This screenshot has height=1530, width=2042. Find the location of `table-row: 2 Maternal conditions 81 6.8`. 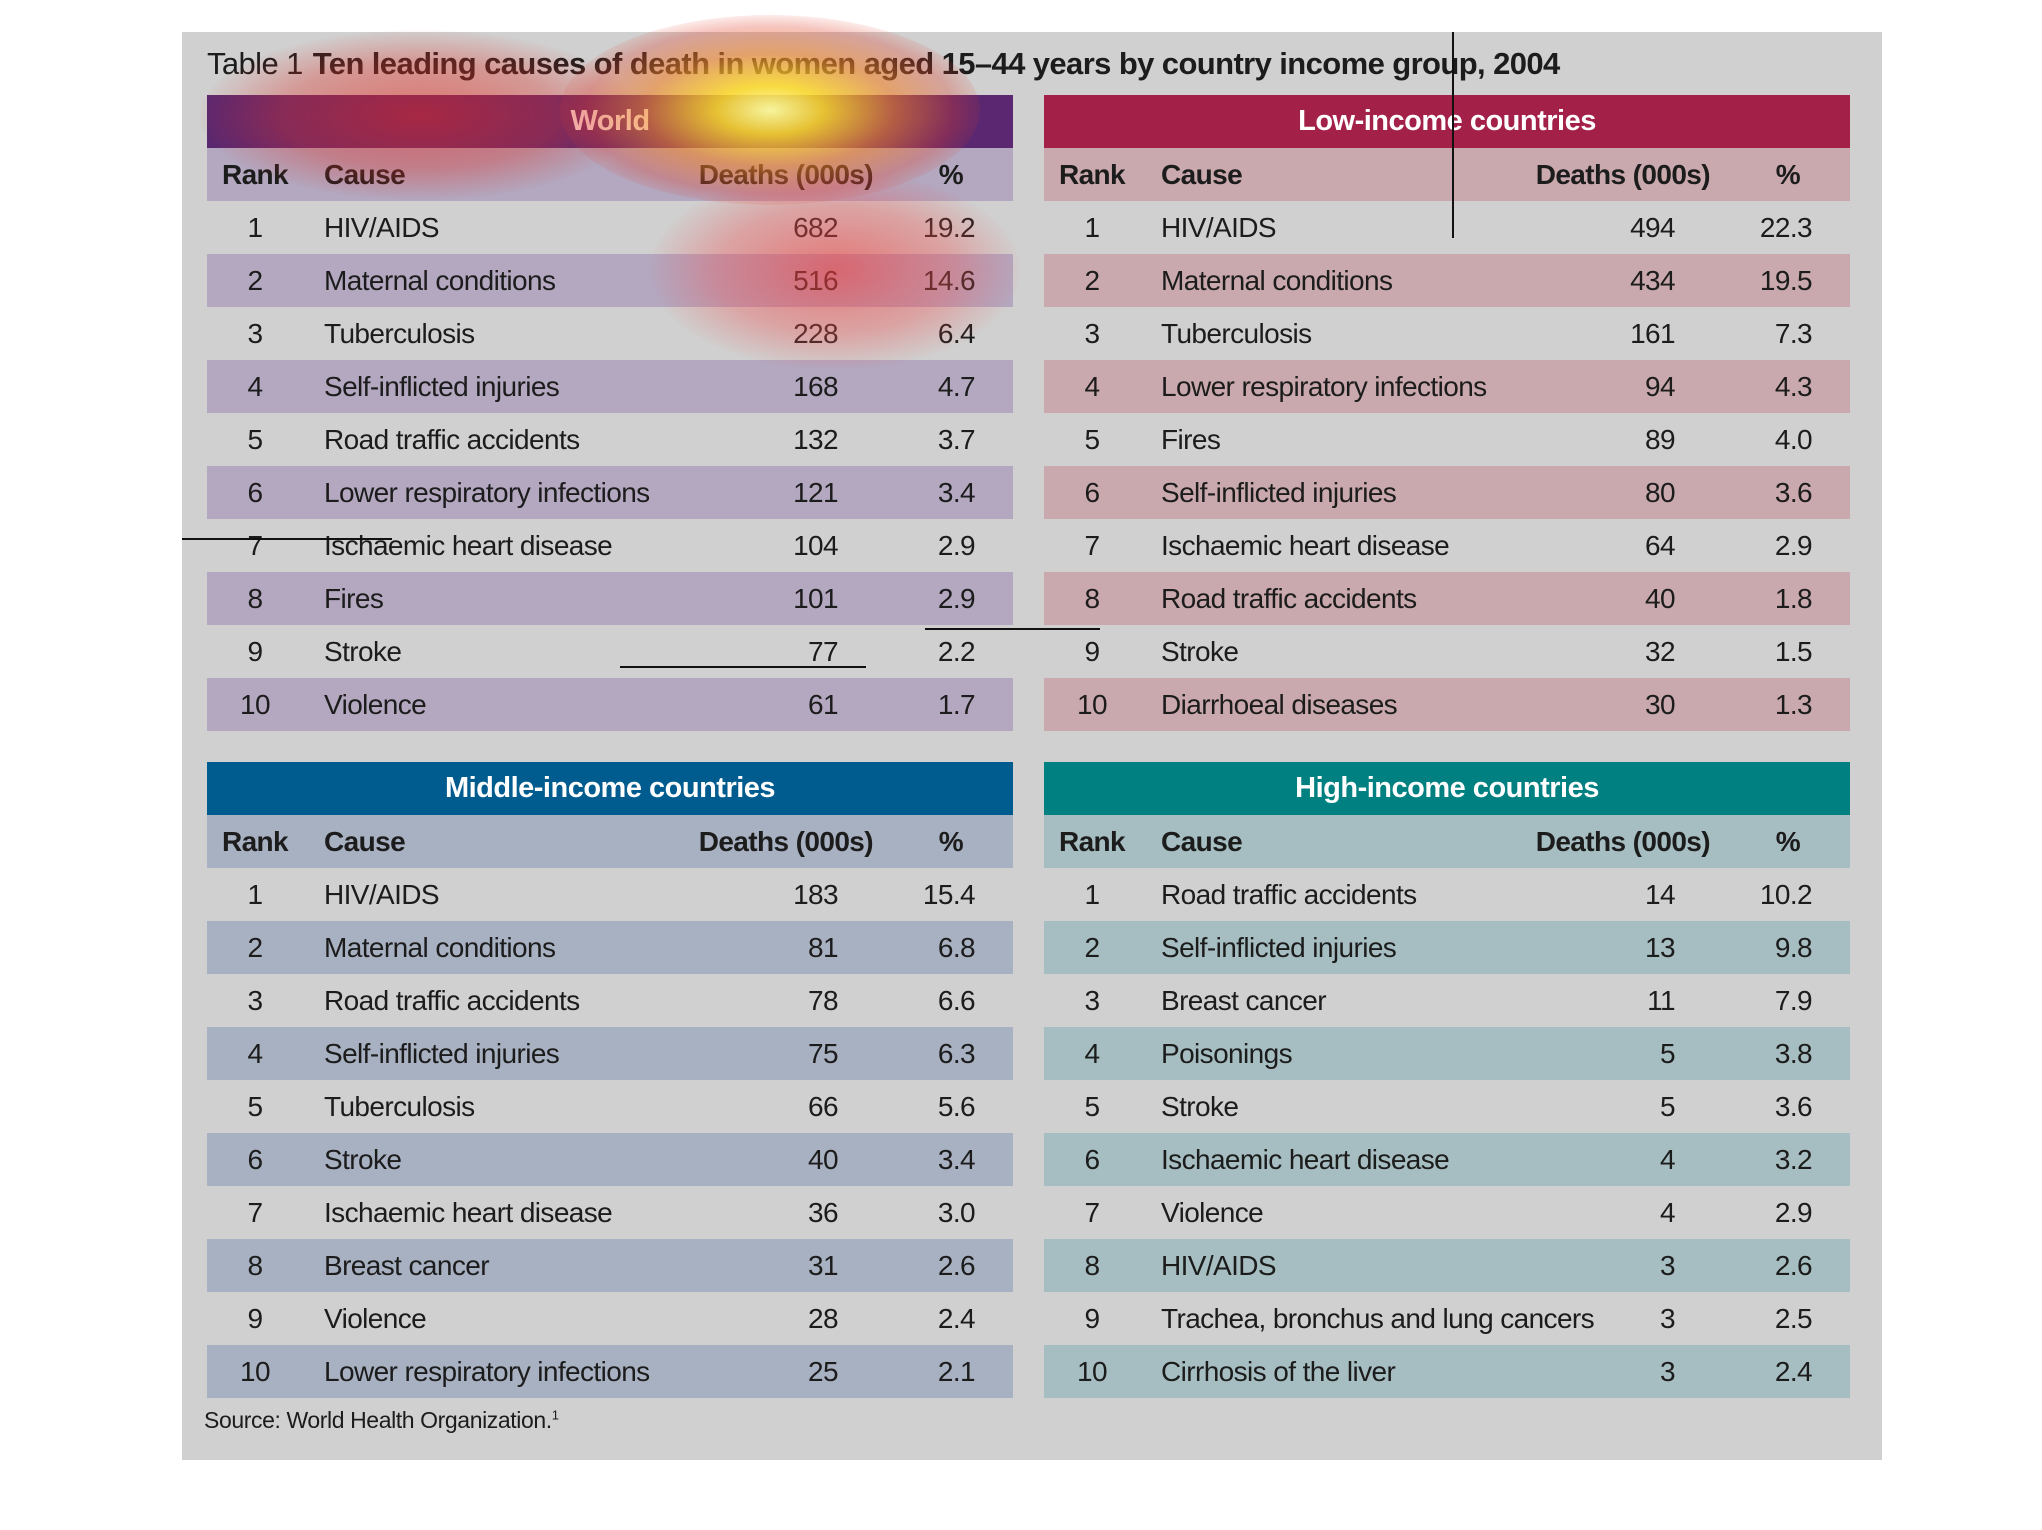

table-row: 2 Maternal conditions 81 6.8 is located at coordinates (610, 947).